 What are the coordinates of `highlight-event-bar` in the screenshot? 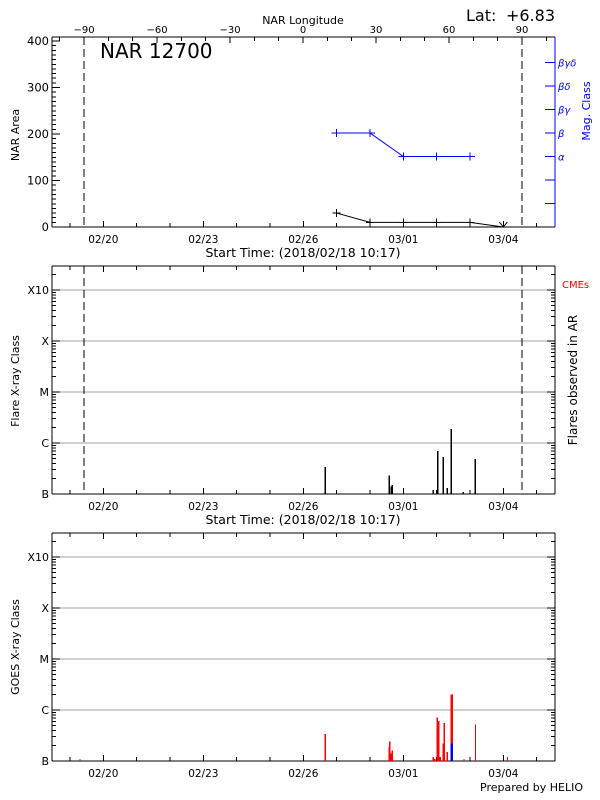 It's located at (451, 752).